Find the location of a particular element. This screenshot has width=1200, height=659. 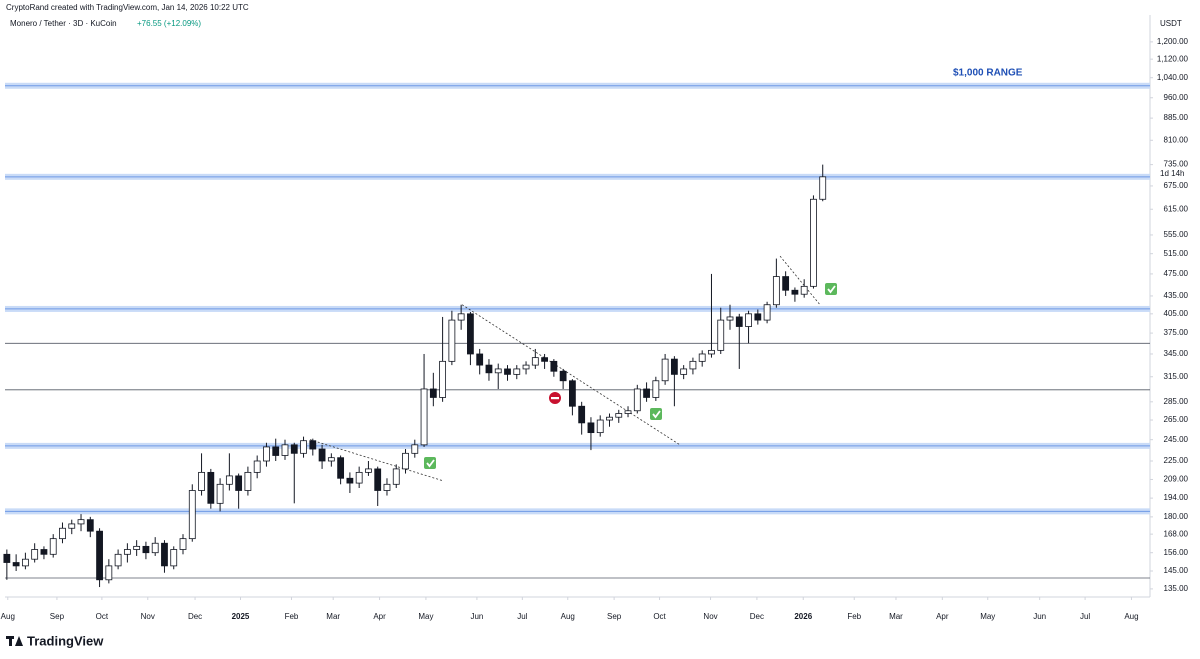

y-tick-label: 615.00 is located at coordinates (1176, 208).